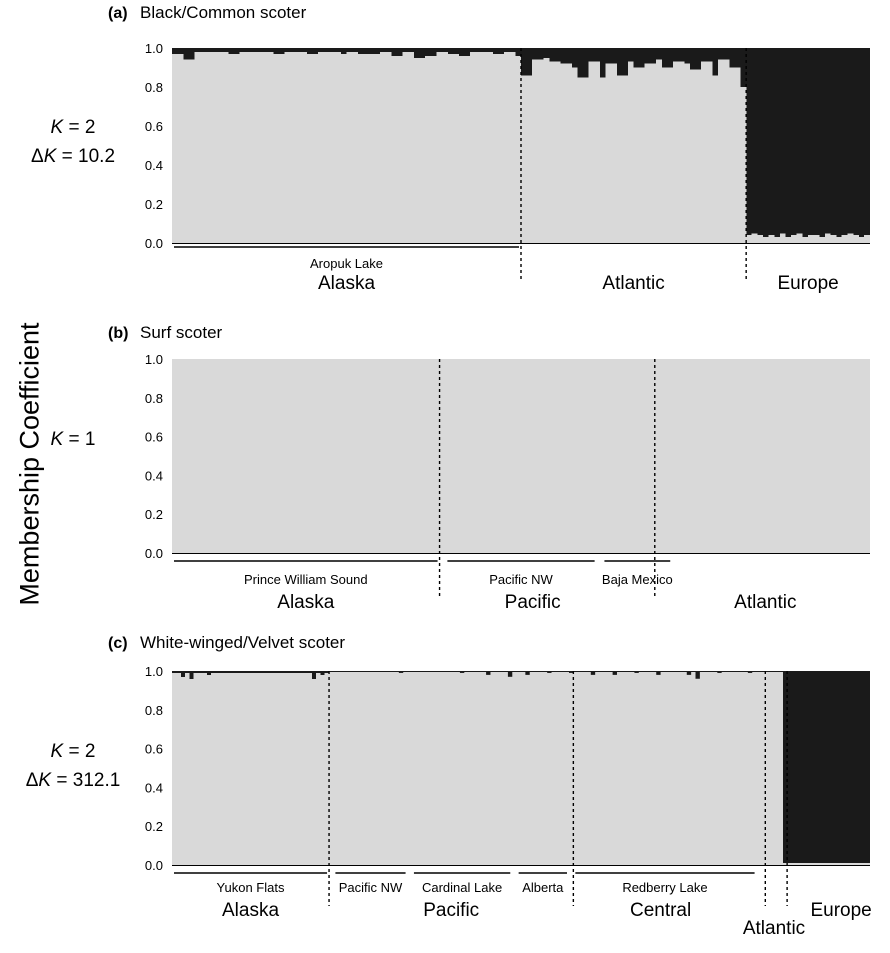 The height and width of the screenshot is (953, 890). I want to click on panel-letter: (c), so click(118, 643).